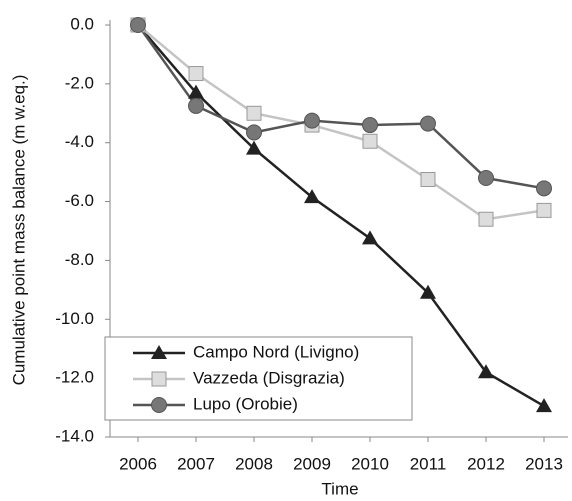 The height and width of the screenshot is (501, 572). I want to click on y-tick-label: -6.0, so click(79, 200).